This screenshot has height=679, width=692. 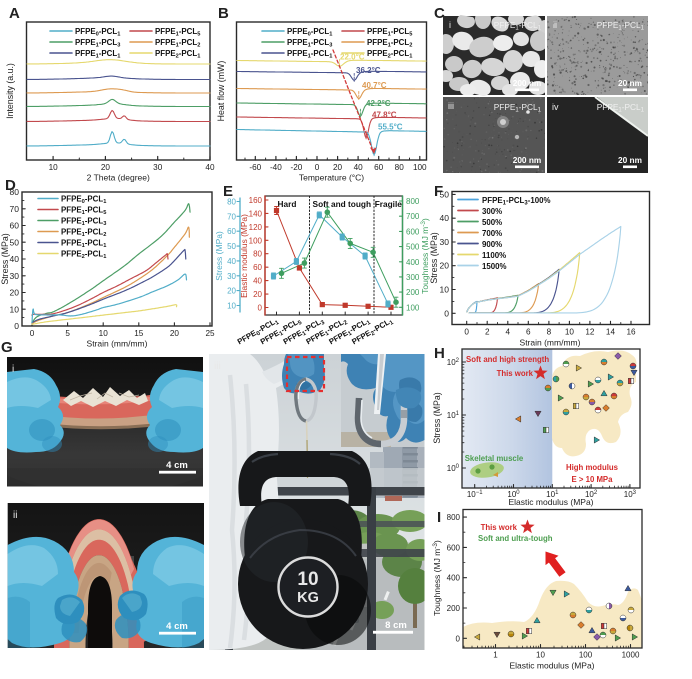 What do you see at coordinates (438, 191) in the screenshot?
I see `svg-text: F` at bounding box center [438, 191].